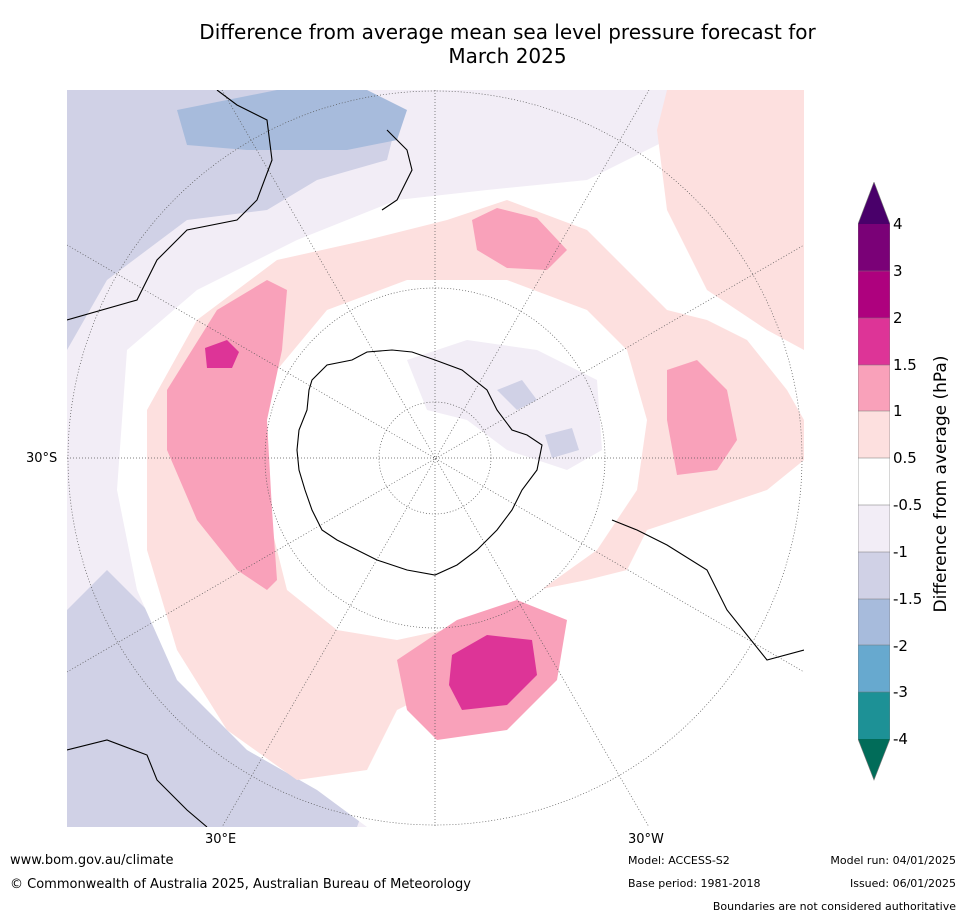 The image size is (965, 919). I want to click on australia-coast, so click(170, 205).